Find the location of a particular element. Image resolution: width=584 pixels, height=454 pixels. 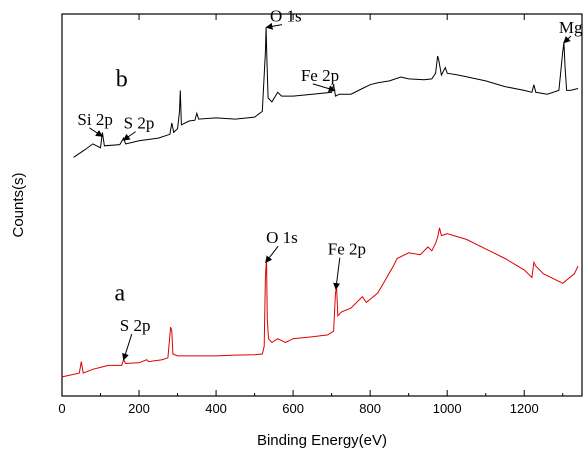

series-label-a: a is located at coordinates (119, 294).